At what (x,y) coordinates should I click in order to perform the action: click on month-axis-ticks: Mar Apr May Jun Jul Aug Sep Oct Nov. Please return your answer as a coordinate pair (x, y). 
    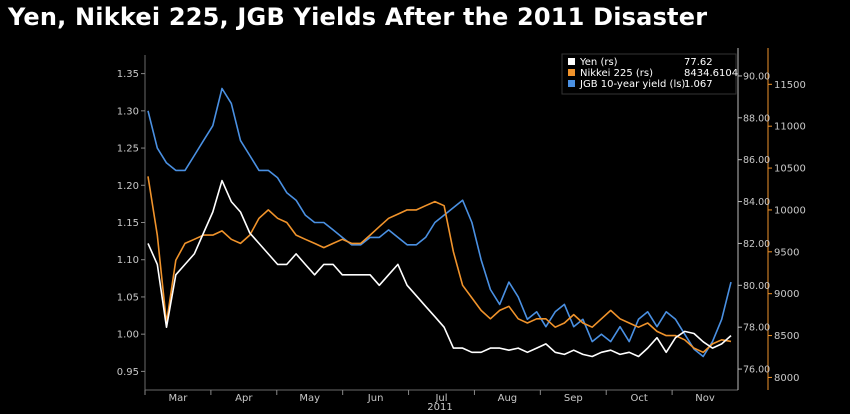
    Looking at the image, I should click on (429, 397).